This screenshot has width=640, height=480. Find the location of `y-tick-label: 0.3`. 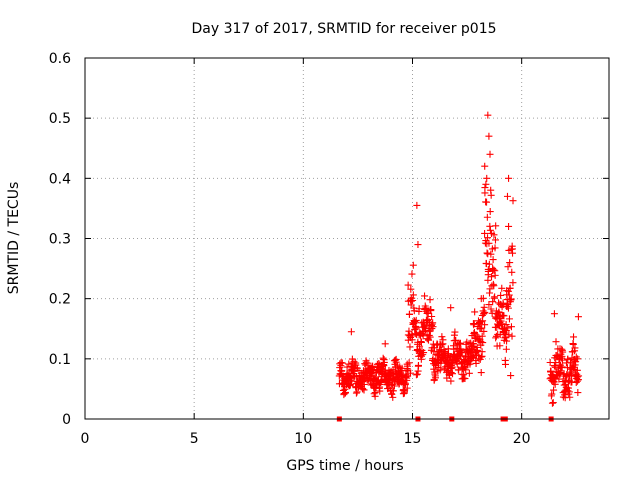

y-tick-label: 0.3 is located at coordinates (60, 240).